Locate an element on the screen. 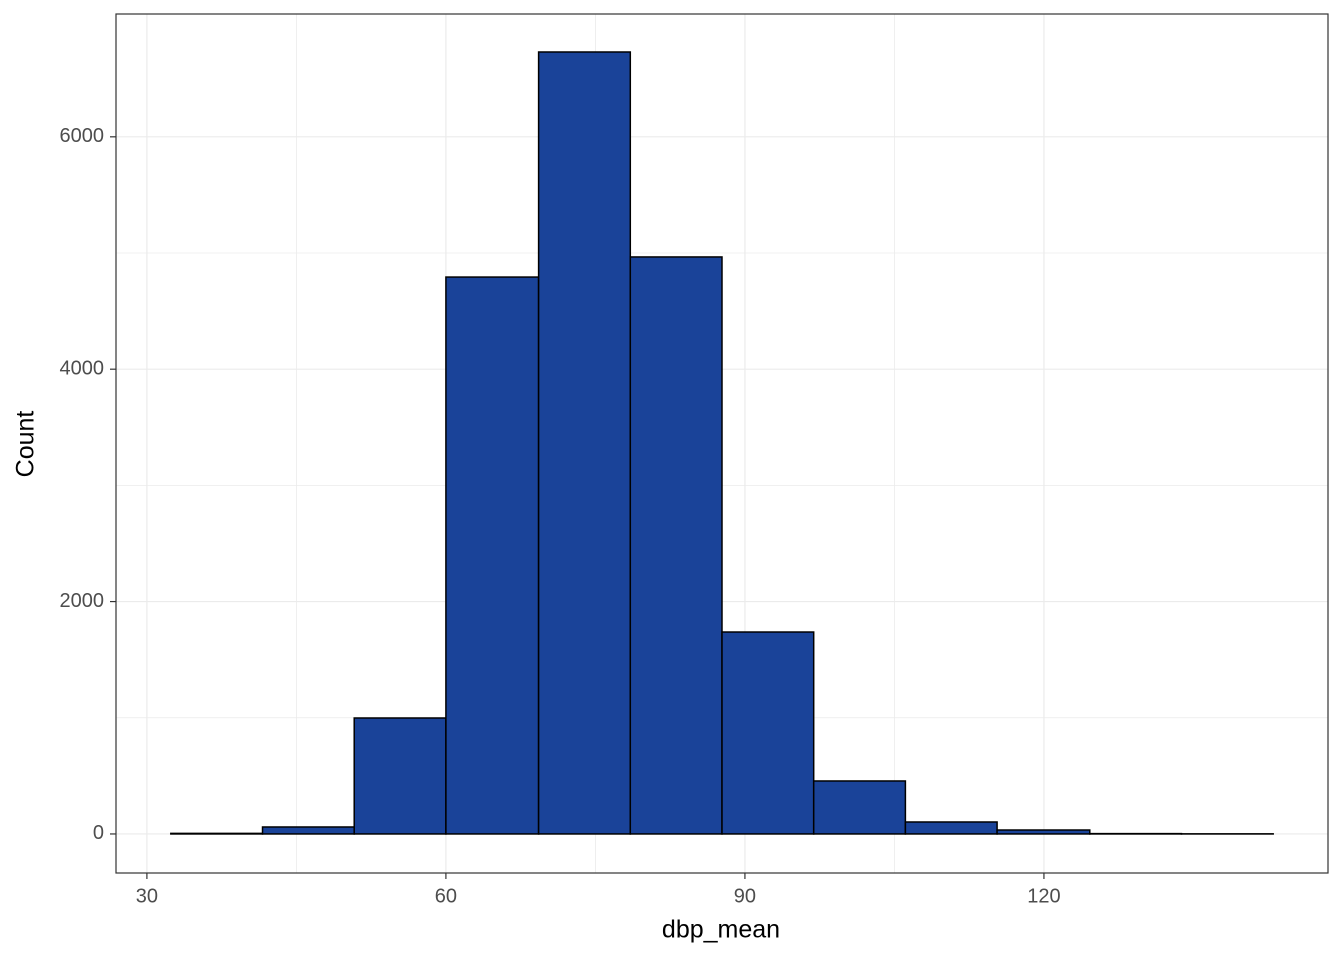 This screenshot has width=1344, height=960. y-tick-label: 6000 is located at coordinates (82, 136).